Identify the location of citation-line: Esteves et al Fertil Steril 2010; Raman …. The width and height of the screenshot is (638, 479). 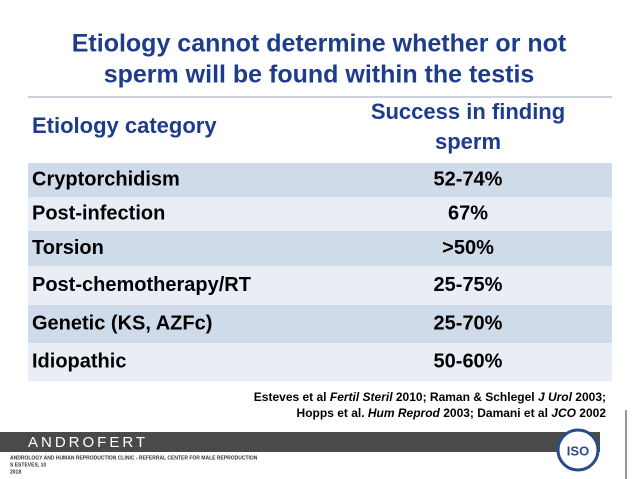
(430, 397).